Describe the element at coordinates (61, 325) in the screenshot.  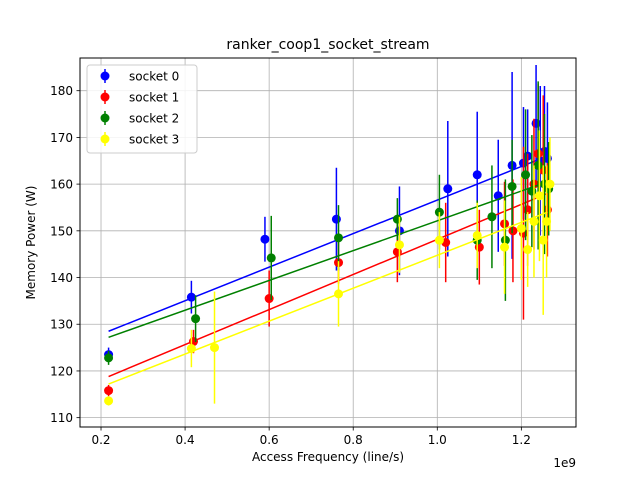
I see `y-tick-label: 130` at that location.